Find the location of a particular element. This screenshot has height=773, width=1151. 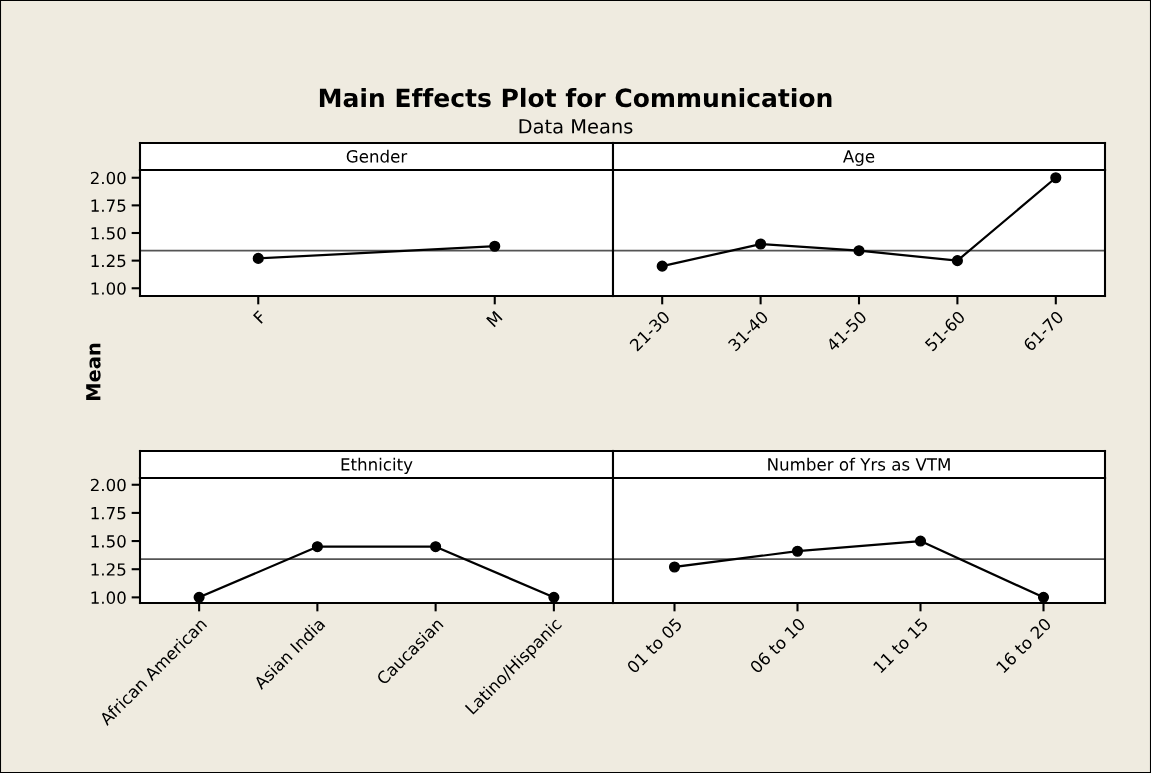

x-tick-label: 11 to 15 is located at coordinates (900, 645).